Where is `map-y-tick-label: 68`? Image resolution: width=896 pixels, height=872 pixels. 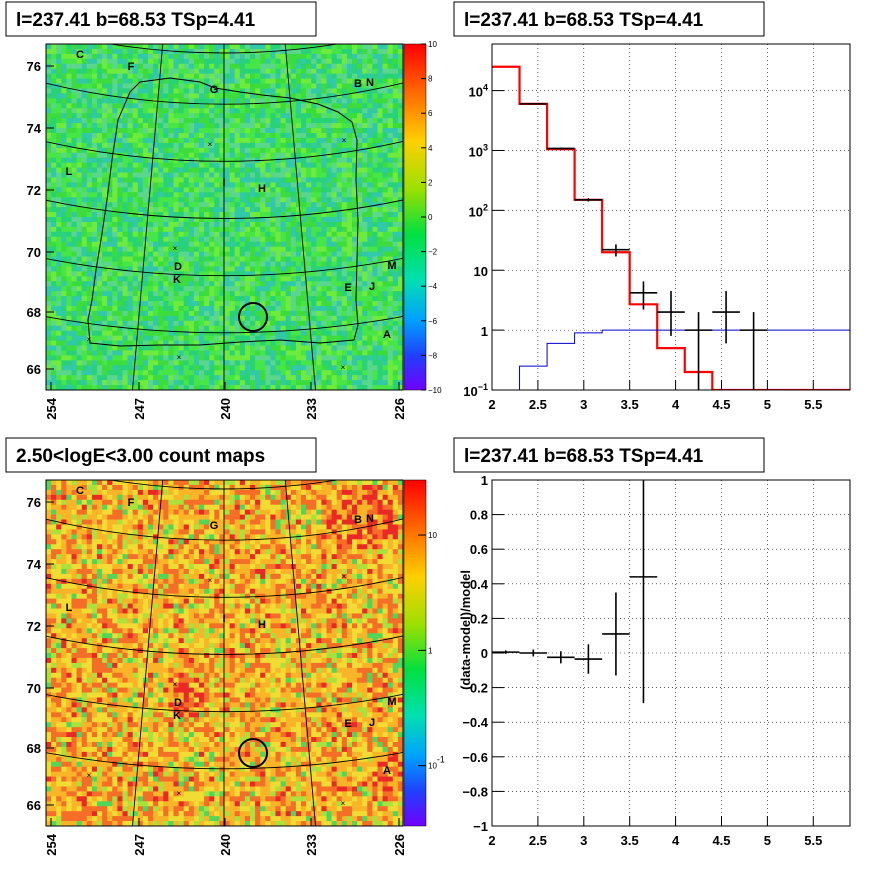 map-y-tick-label: 68 is located at coordinates (34, 312).